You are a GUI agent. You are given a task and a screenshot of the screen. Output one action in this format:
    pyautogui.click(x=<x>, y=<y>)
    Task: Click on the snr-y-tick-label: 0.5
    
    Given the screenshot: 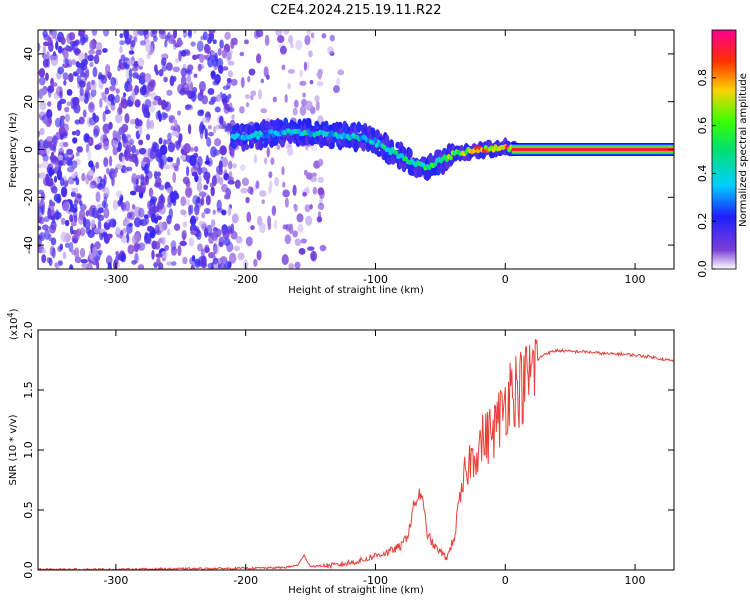 What is the action you would take?
    pyautogui.click(x=28, y=510)
    